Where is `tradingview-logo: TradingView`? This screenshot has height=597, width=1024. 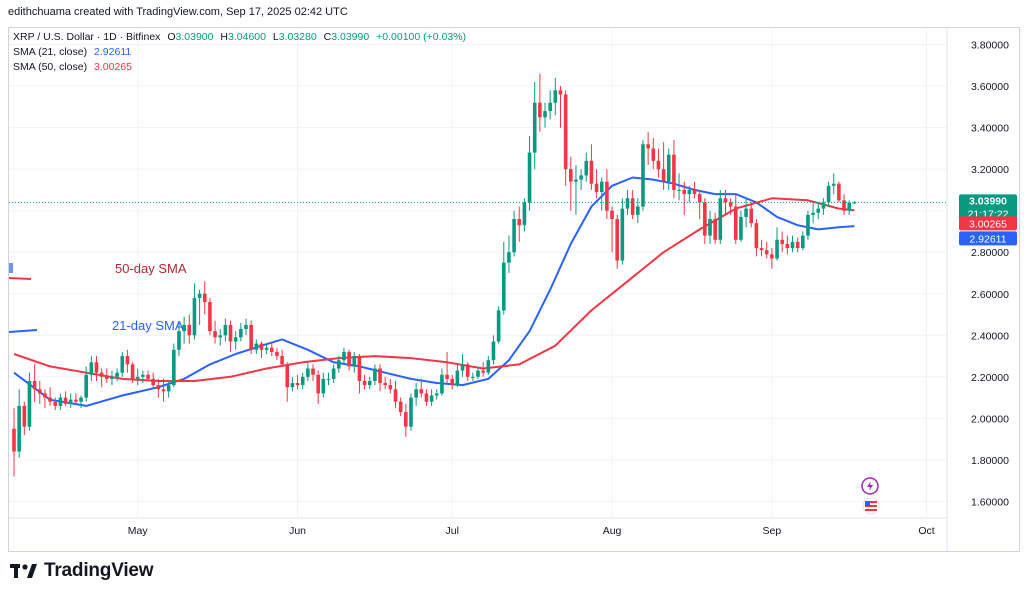 tradingview-logo: TradingView is located at coordinates (82, 571).